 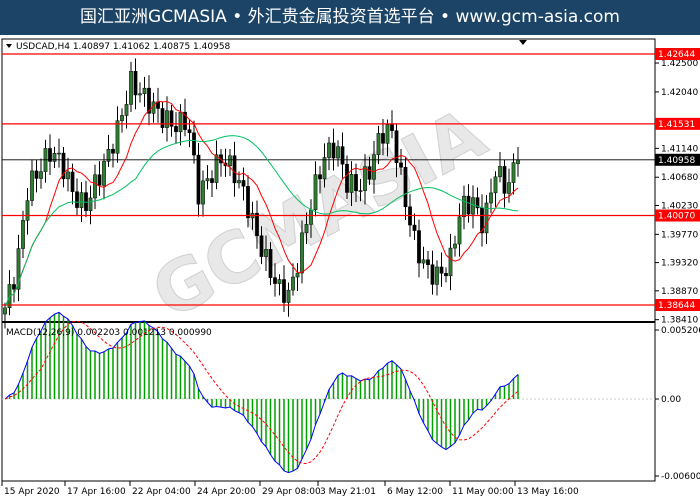 I want to click on time-tick-label: 15 Apr 2020, so click(x=32, y=492).